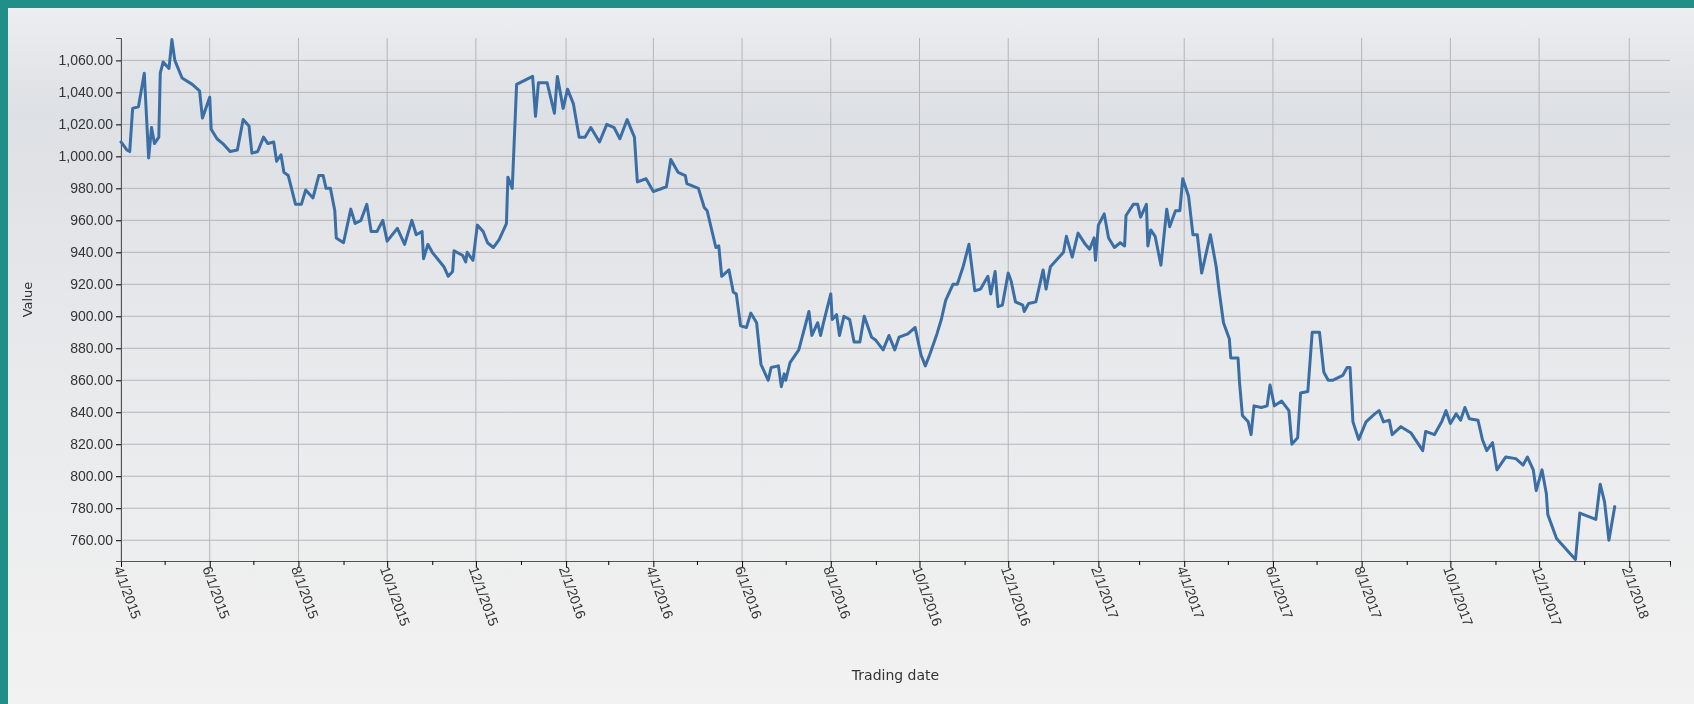  Describe the element at coordinates (86, 92) in the screenshot. I see `y-tick-label: 1,040.00` at that location.